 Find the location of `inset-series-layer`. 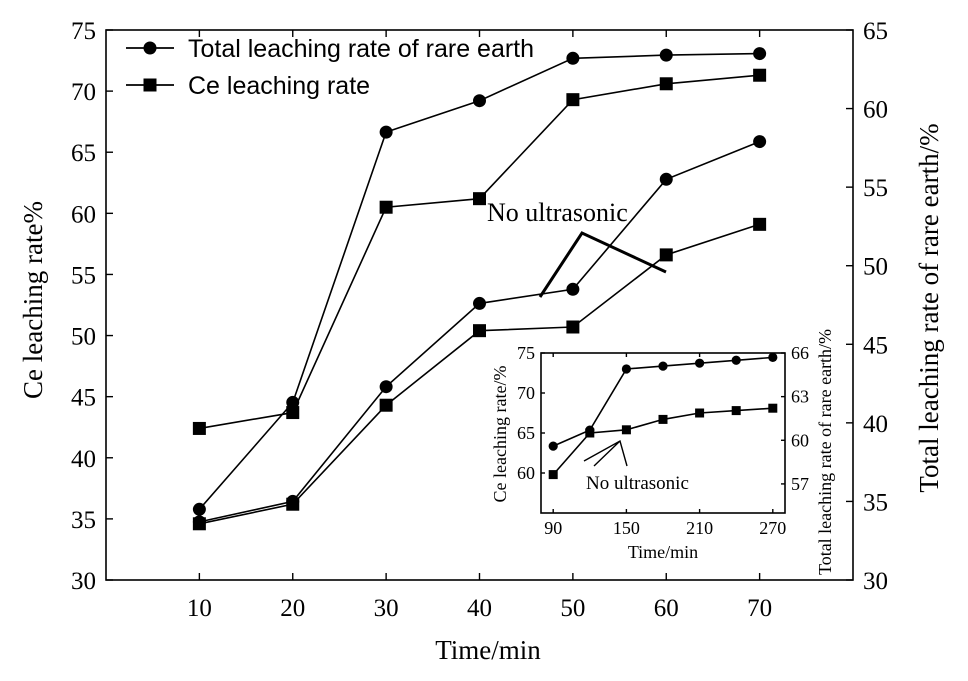

inset-series-layer is located at coordinates (663, 416).